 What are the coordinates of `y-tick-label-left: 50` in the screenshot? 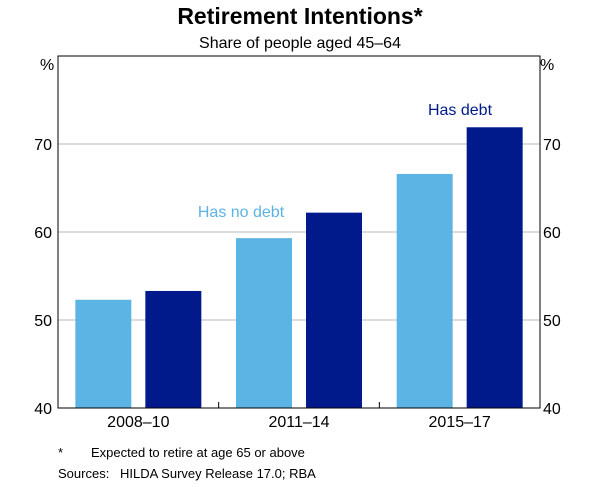 It's located at (43, 321).